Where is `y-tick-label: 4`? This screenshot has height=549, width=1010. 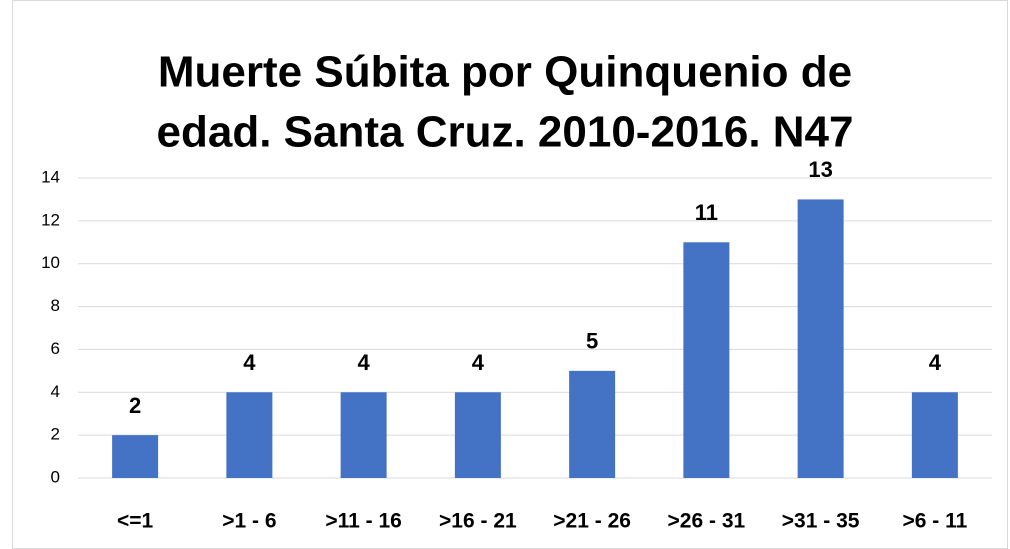 y-tick-label: 4 is located at coordinates (55, 391).